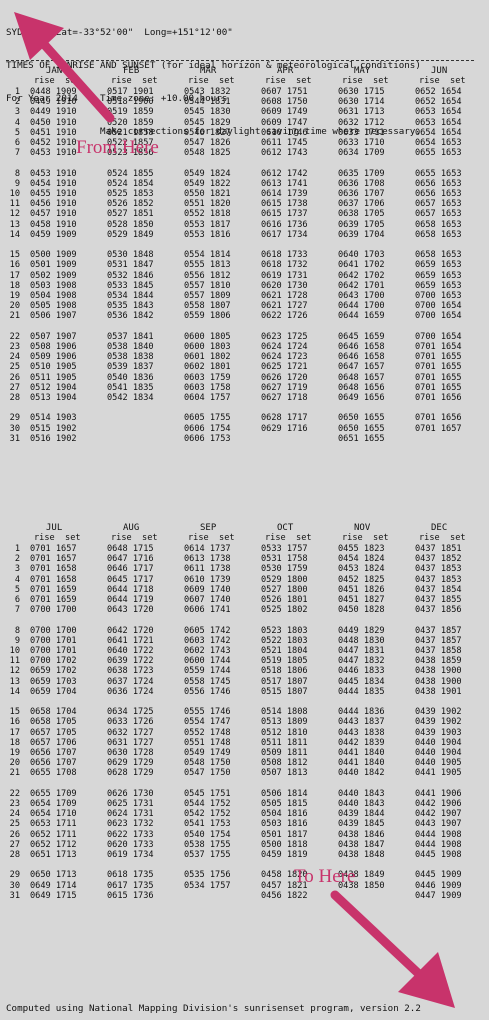 The image size is (489, 1020). I want to click on rise-set-cell: 0641 1702, so click(361, 265).